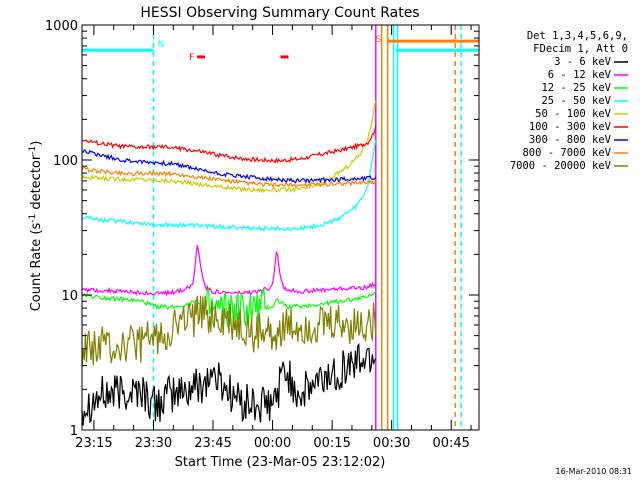 This screenshot has height=480, width=640. What do you see at coordinates (65, 161) in the screenshot?
I see `y-tick-label: 100` at bounding box center [65, 161].